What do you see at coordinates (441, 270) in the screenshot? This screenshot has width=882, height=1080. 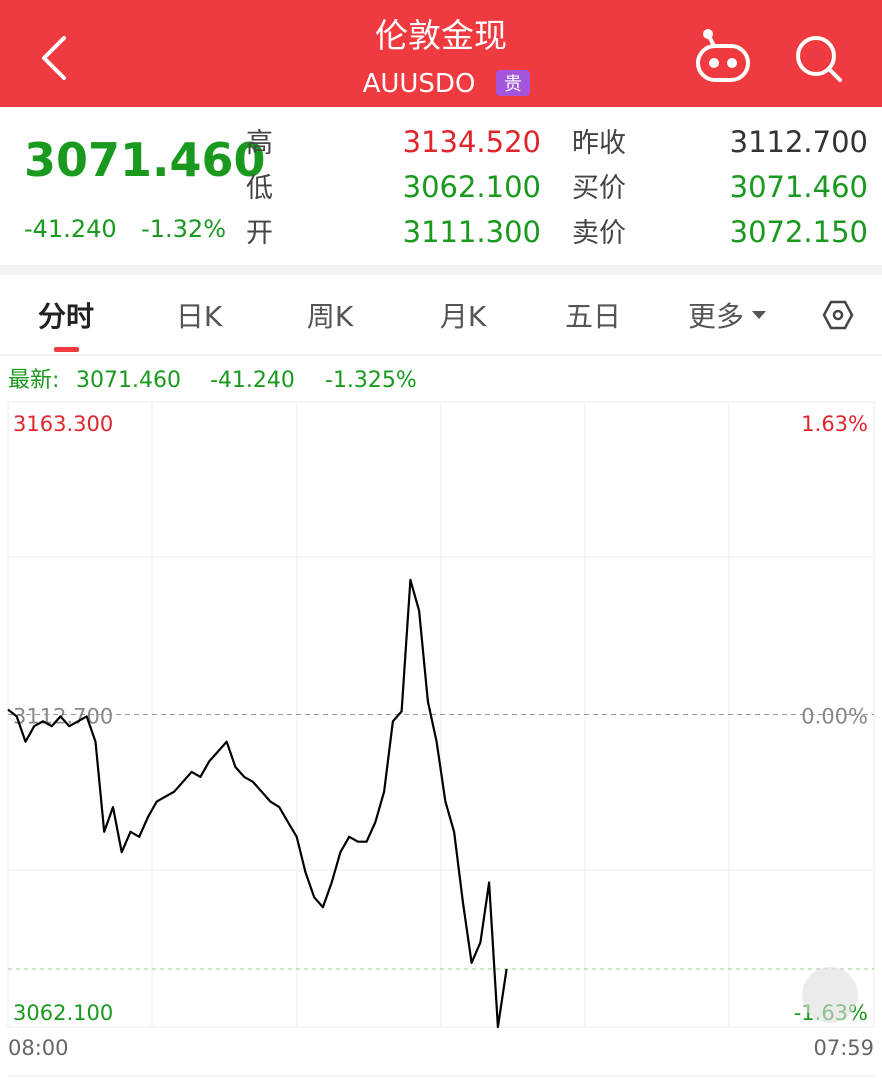 I see `separator` at bounding box center [441, 270].